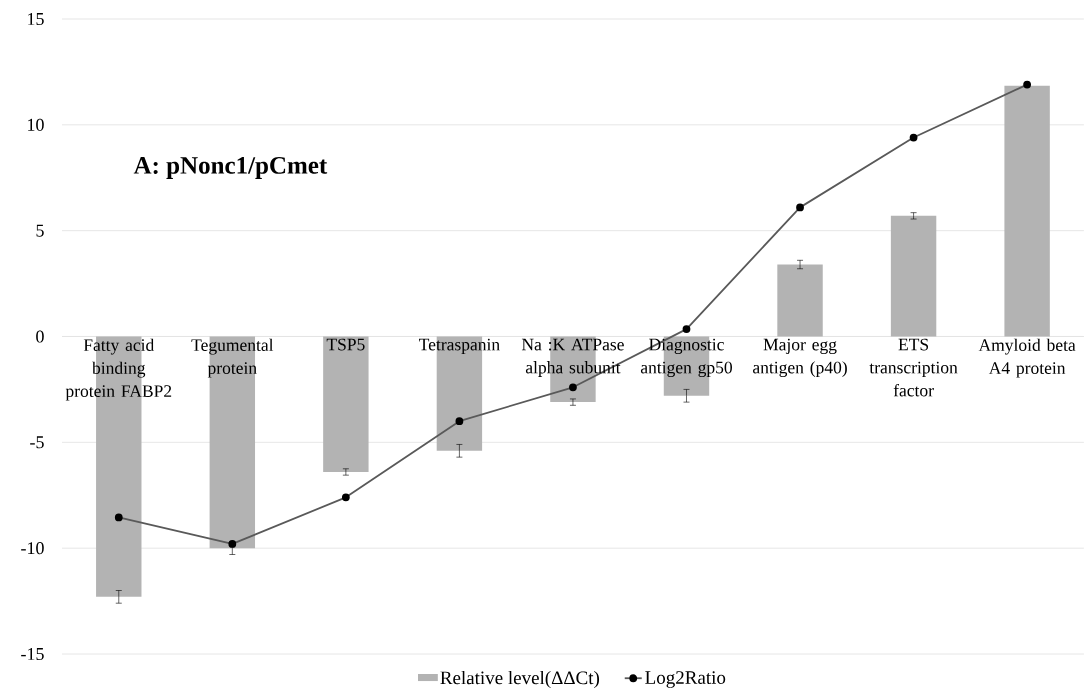  What do you see at coordinates (520, 679) in the screenshot?
I see `legend-label: Relative level(ΔΔCt)` at bounding box center [520, 679].